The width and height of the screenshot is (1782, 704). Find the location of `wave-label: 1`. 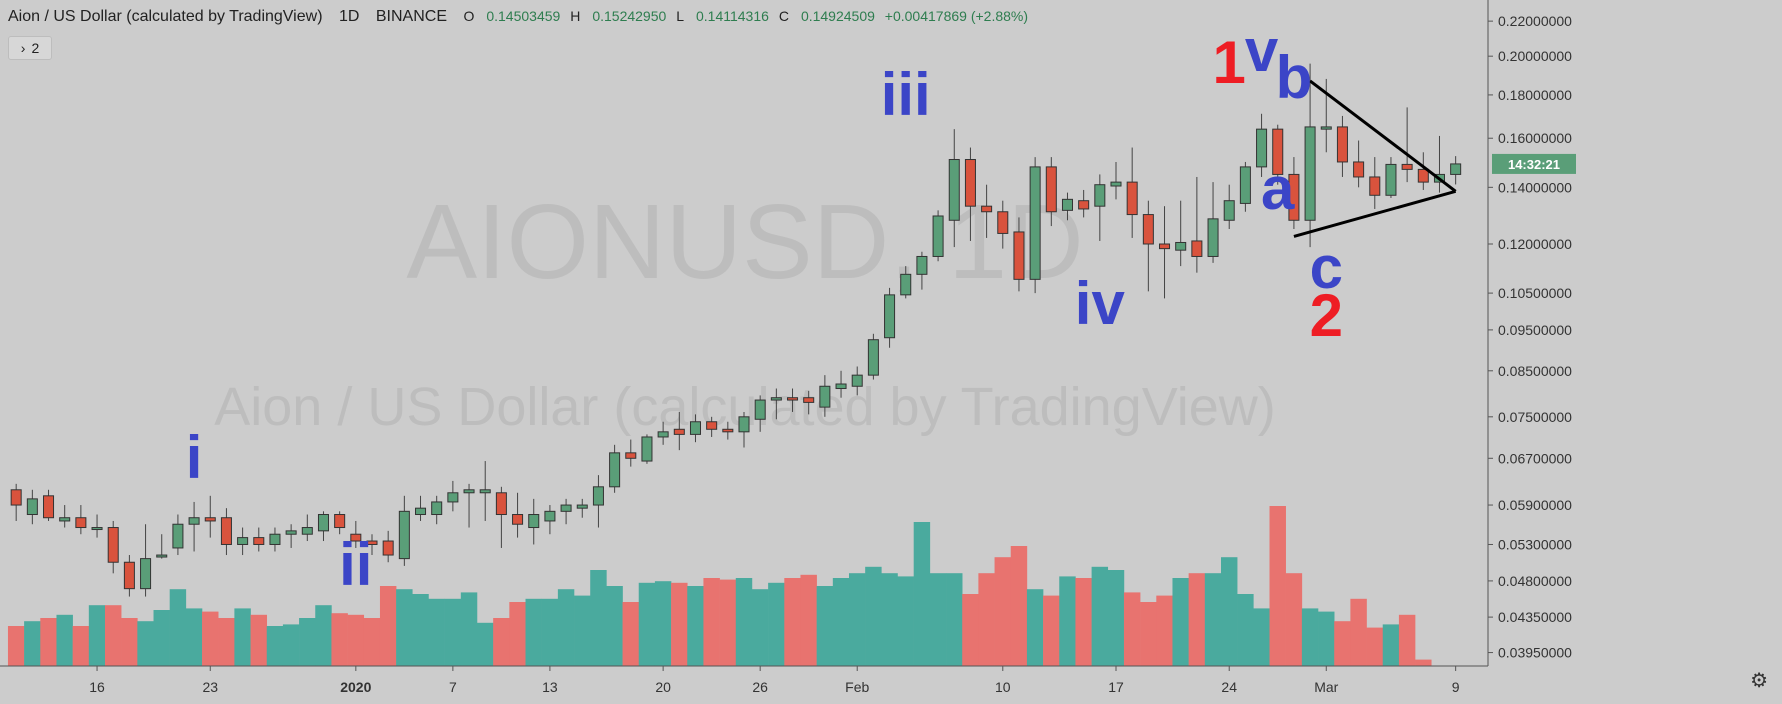

wave-label: 1 is located at coordinates (1229, 62).